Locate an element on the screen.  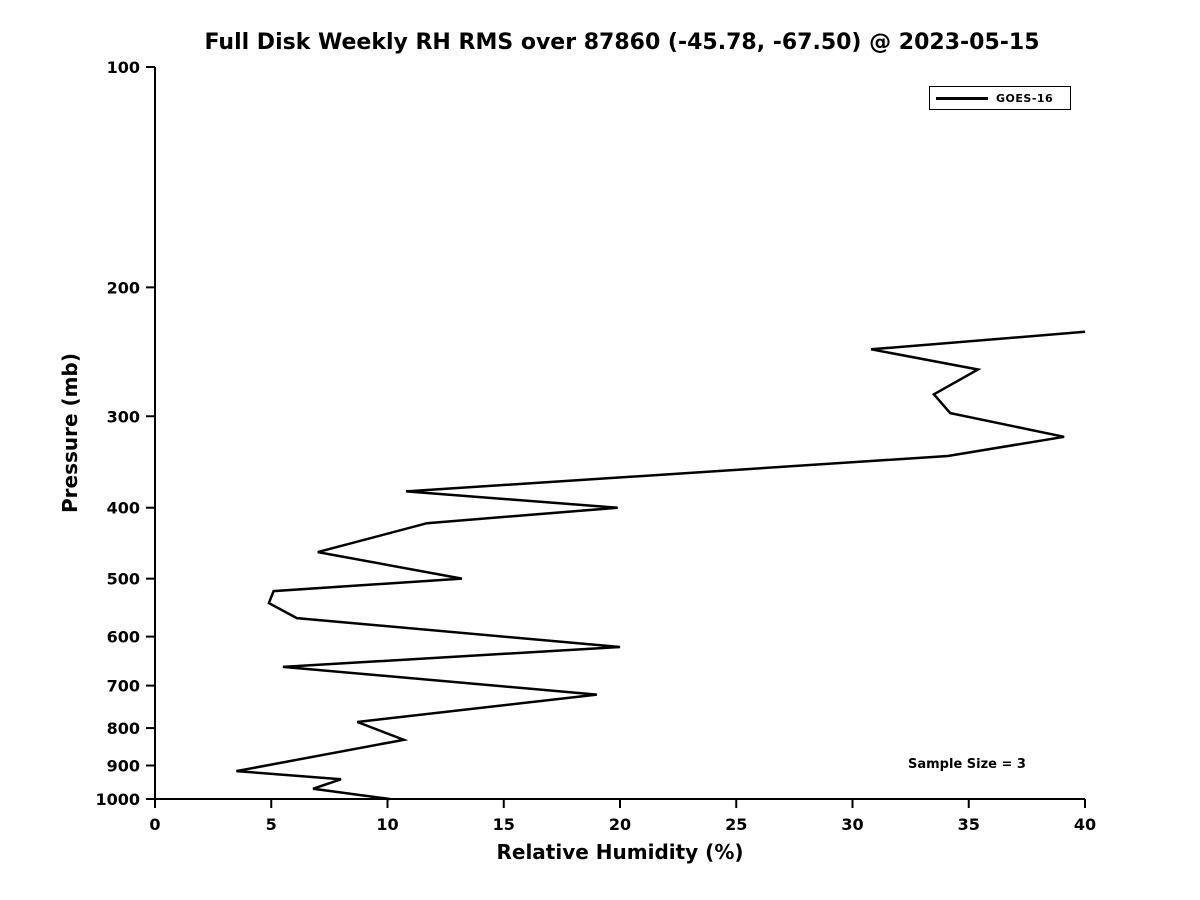
x-tick-label: 15 is located at coordinates (504, 824).